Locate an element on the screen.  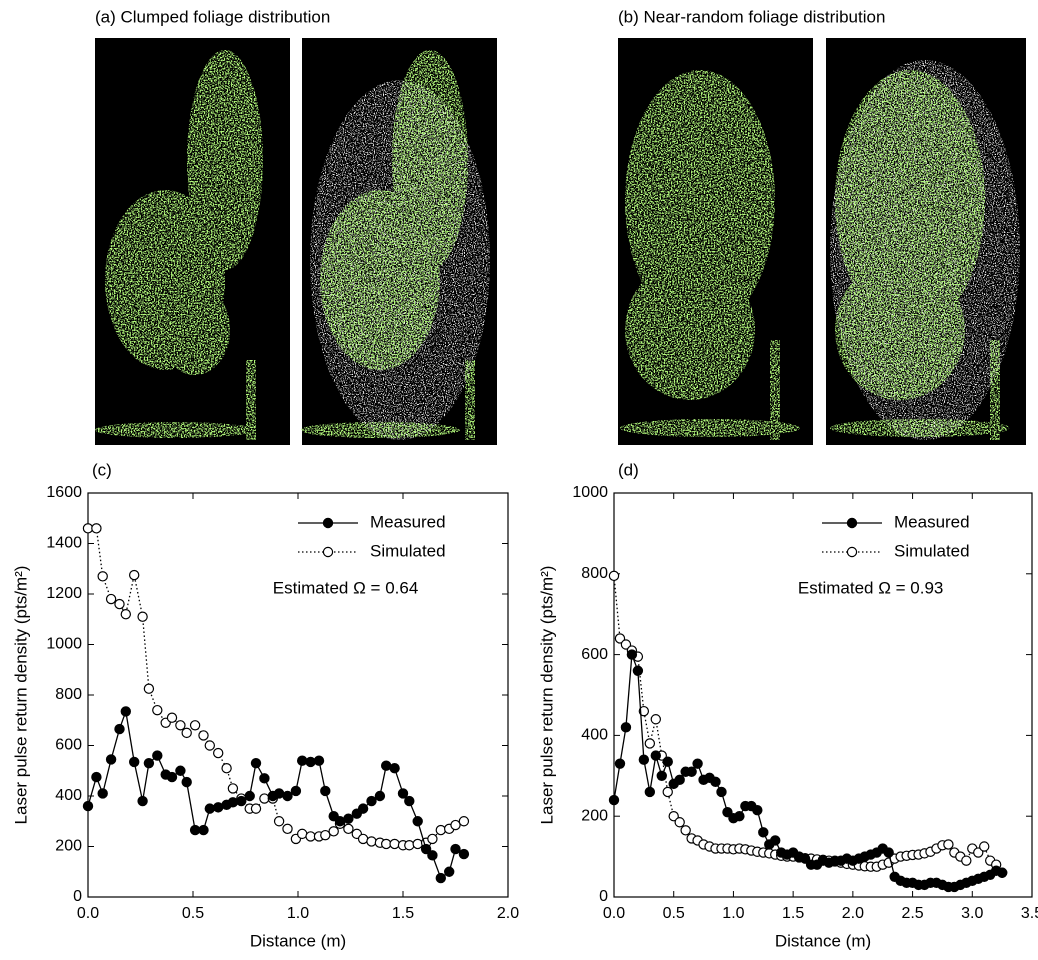
y-tick-label: 1600 is located at coordinates (64, 492).